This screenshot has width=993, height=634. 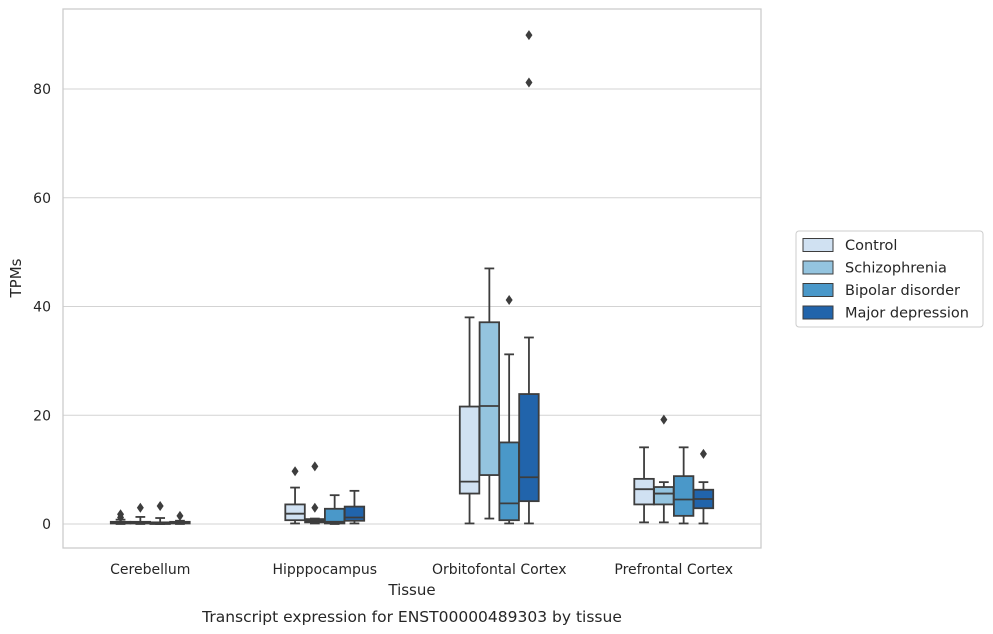 I want to click on x-tick-label: Prefrontal Cortex, so click(x=673, y=570).